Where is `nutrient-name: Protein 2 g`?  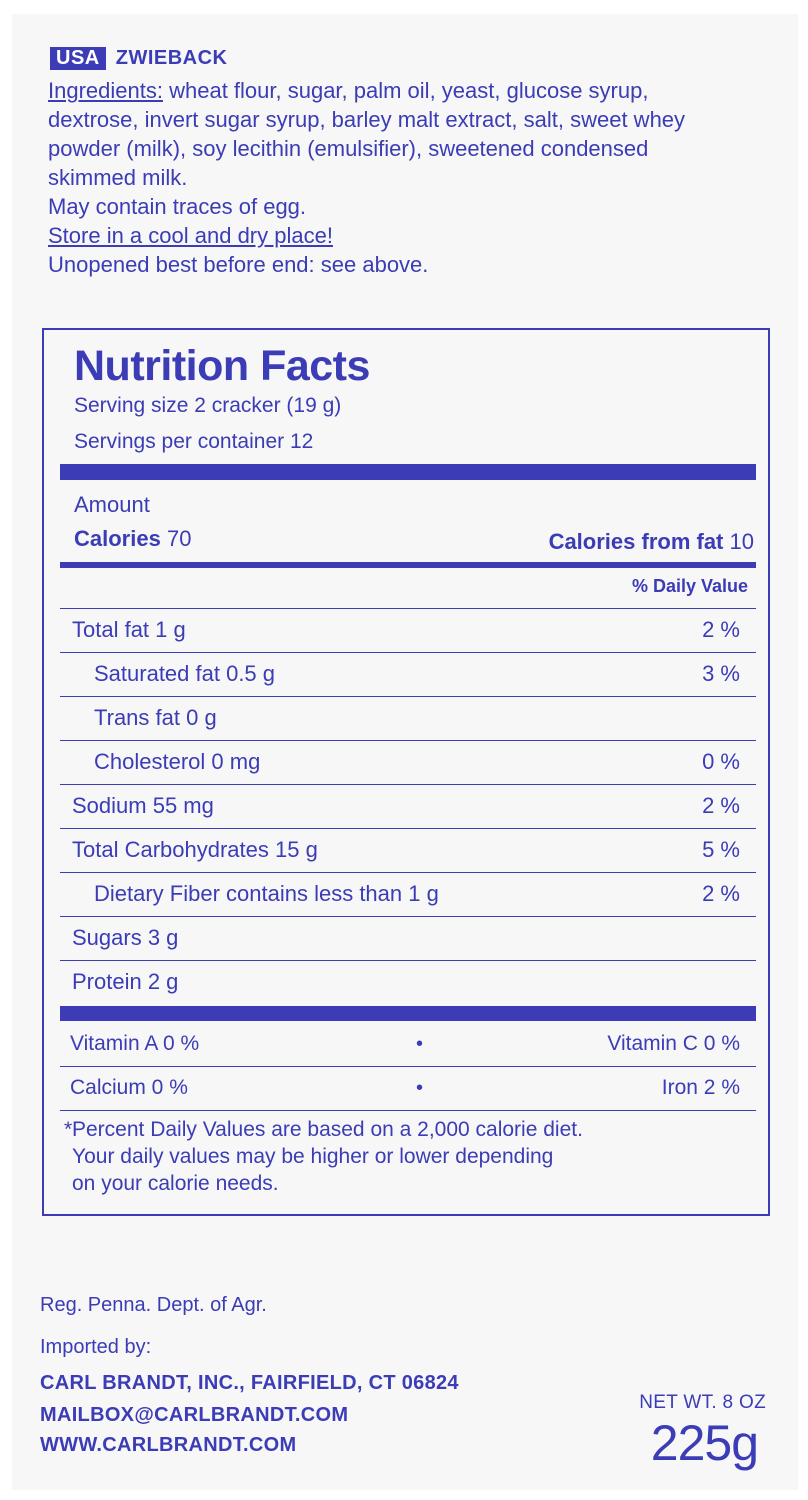
nutrient-name: Protein 2 g is located at coordinates (125, 981).